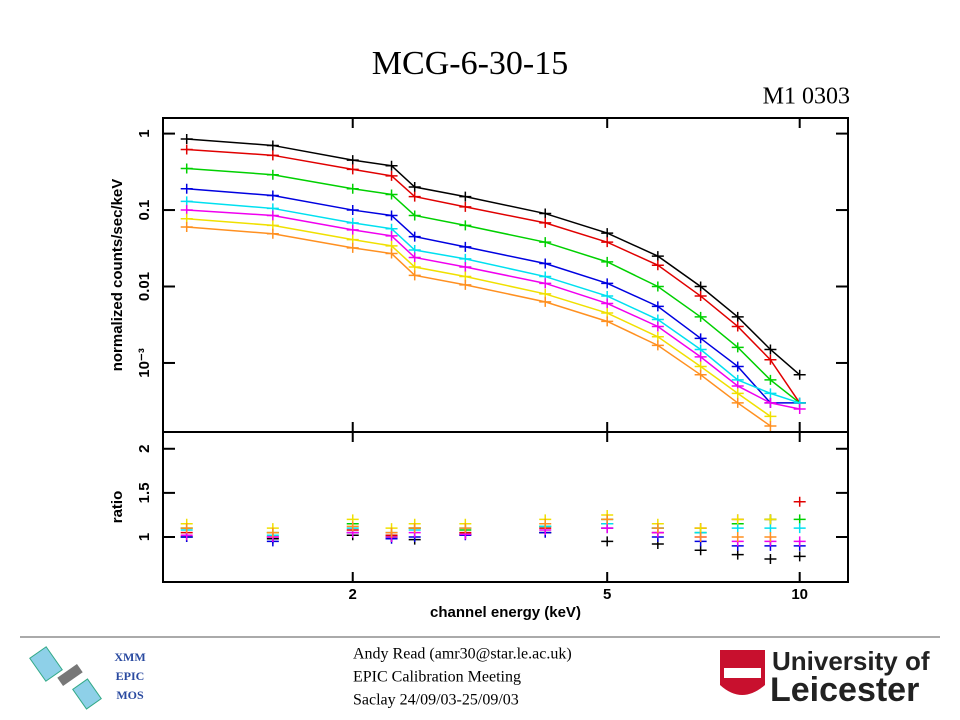 This screenshot has height=720, width=960. What do you see at coordinates (851, 661) in the screenshot?
I see `logo-text: University of` at bounding box center [851, 661].